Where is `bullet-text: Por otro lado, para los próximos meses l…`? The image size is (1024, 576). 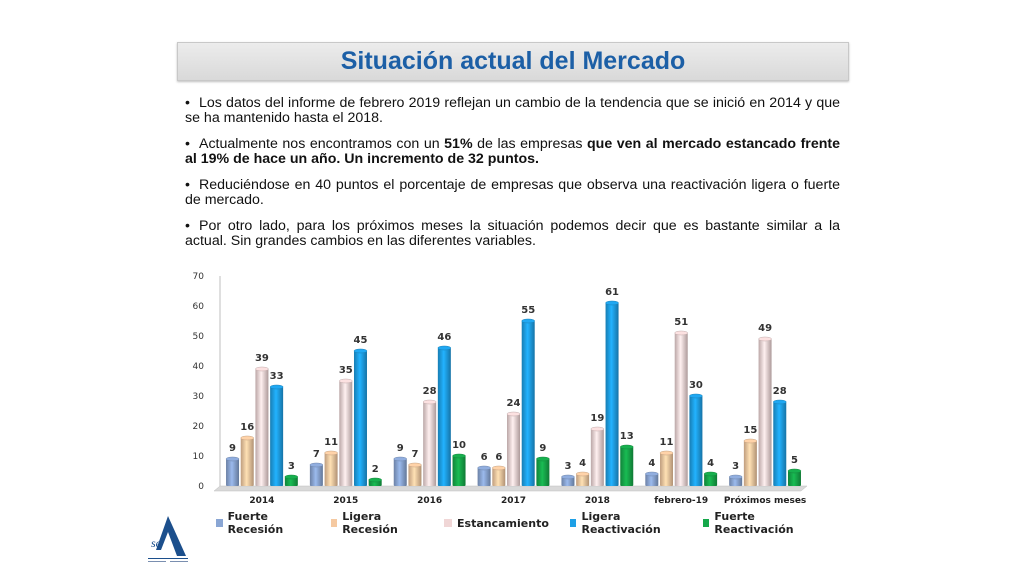
bullet-text: Por otro lado, para los próximos meses l… is located at coordinates (512, 233).